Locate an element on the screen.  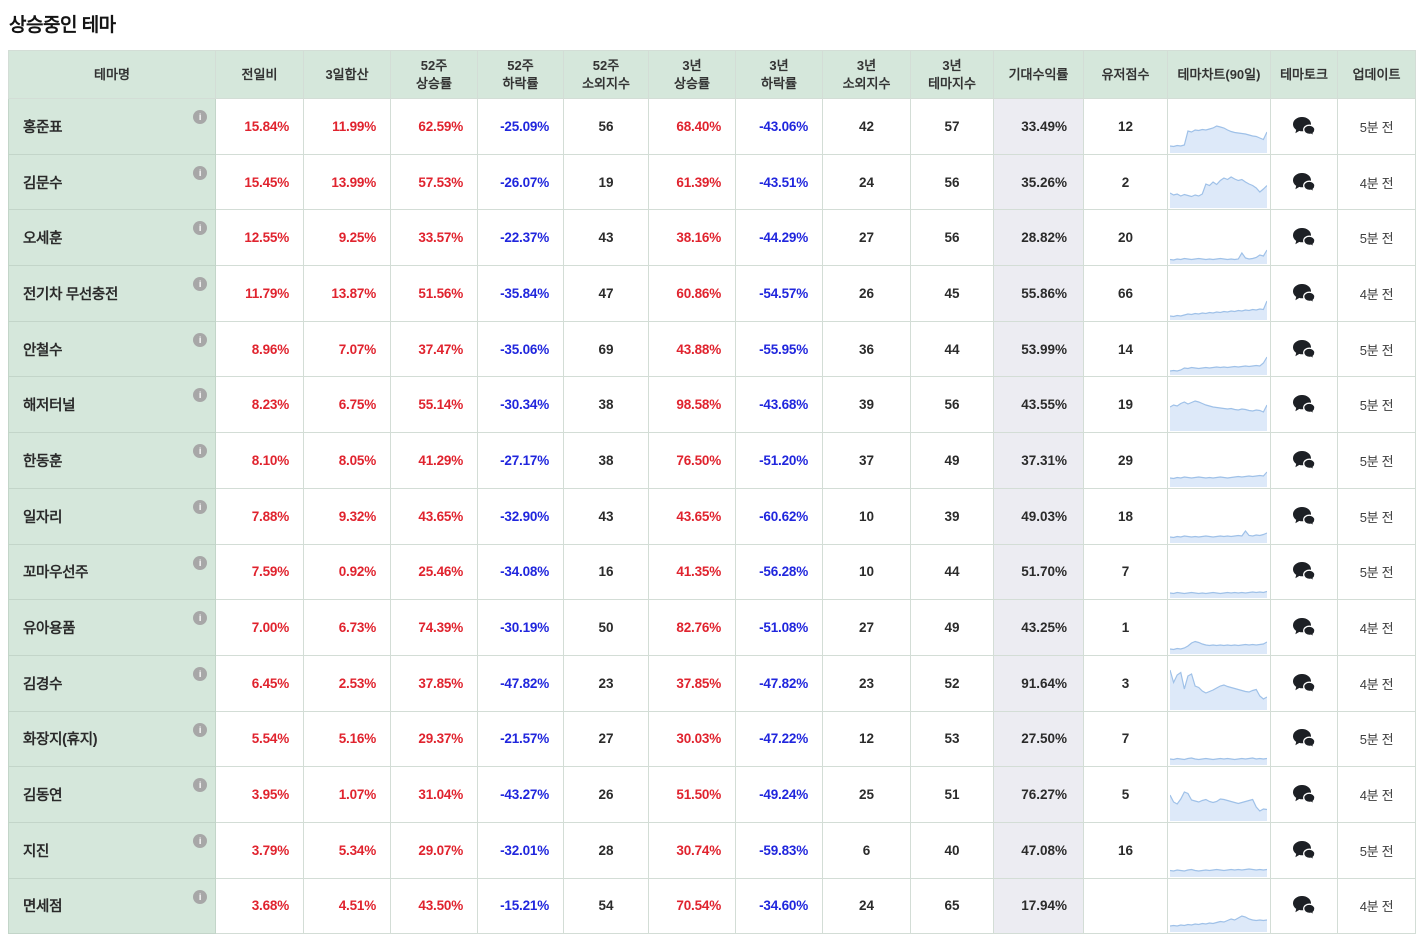
theme-name-cell: 오세훈 i is located at coordinates (112, 238).